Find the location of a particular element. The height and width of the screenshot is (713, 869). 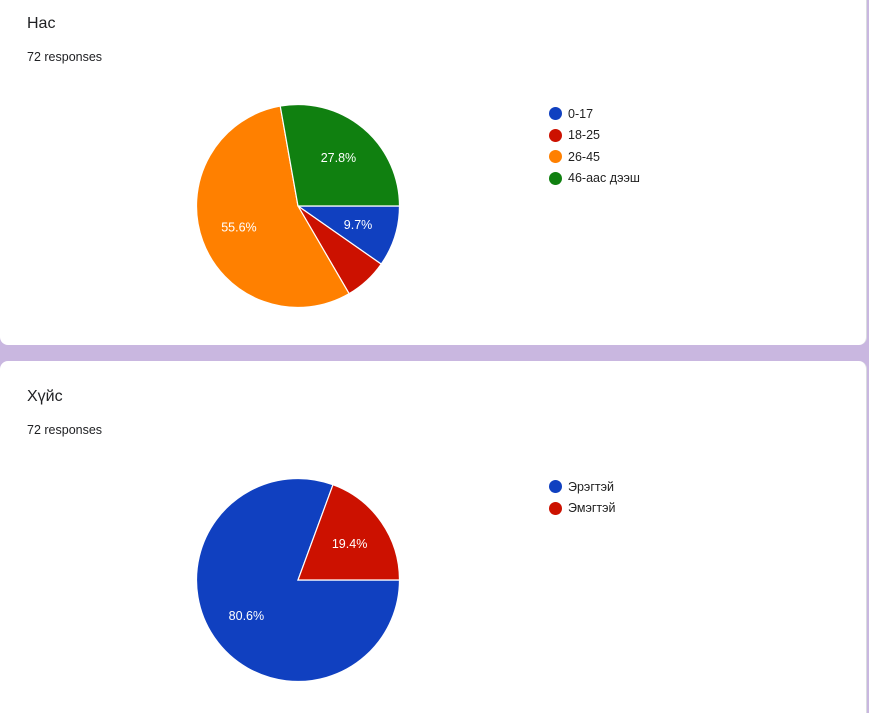

pie-slice-46-аас-дээш is located at coordinates (340, 155).